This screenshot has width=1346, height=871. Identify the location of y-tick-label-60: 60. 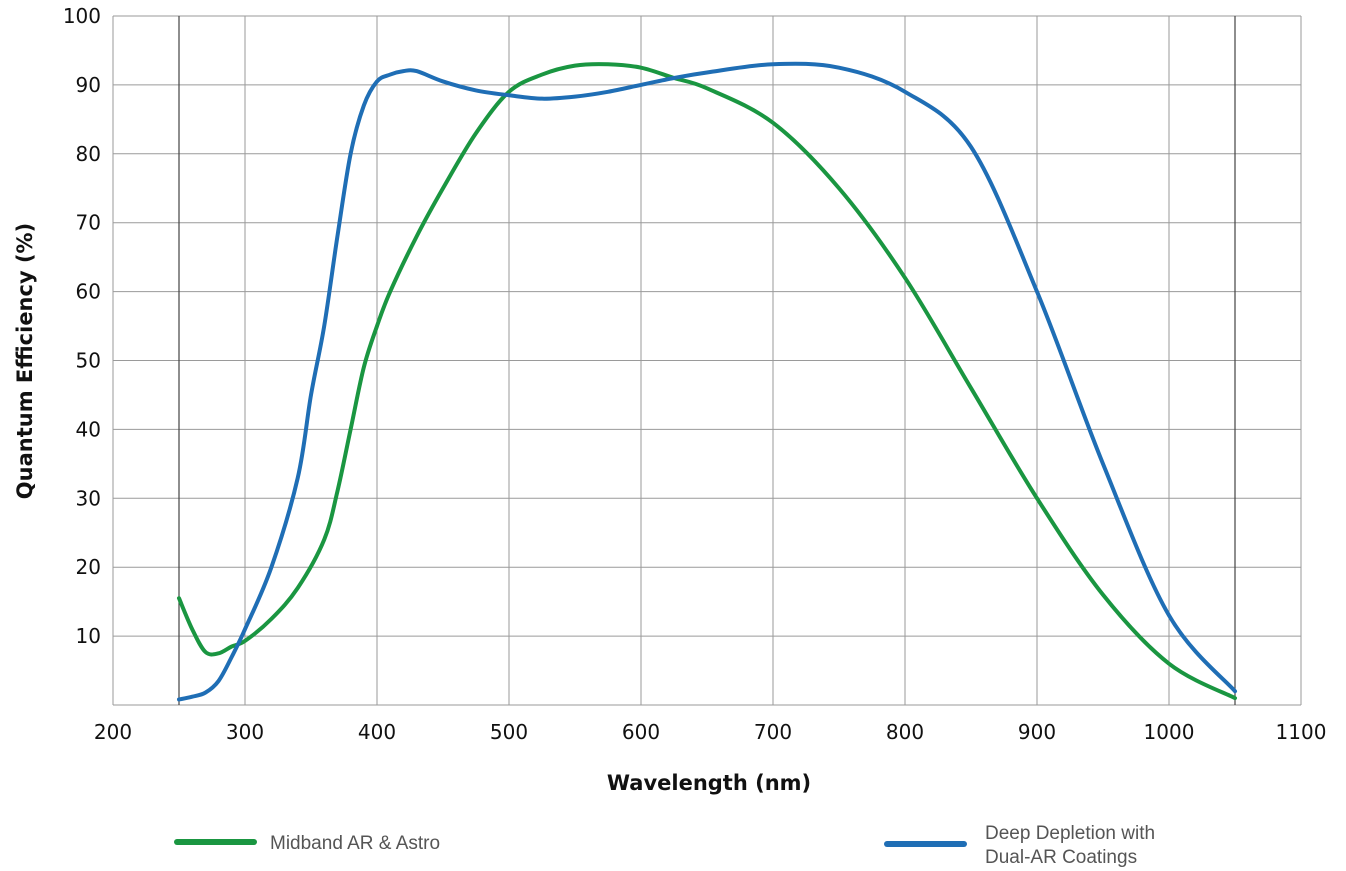
(88, 292).